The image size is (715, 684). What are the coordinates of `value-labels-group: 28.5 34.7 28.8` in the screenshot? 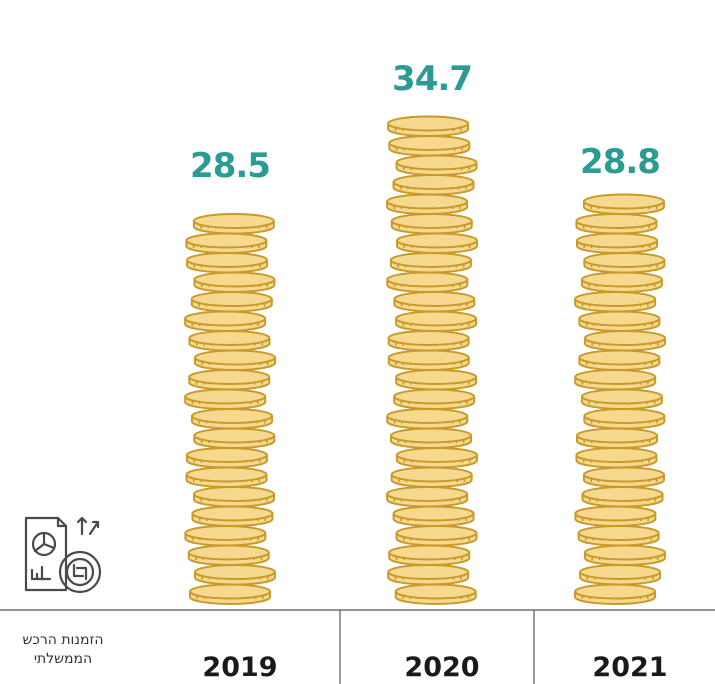 It's located at (425, 122).